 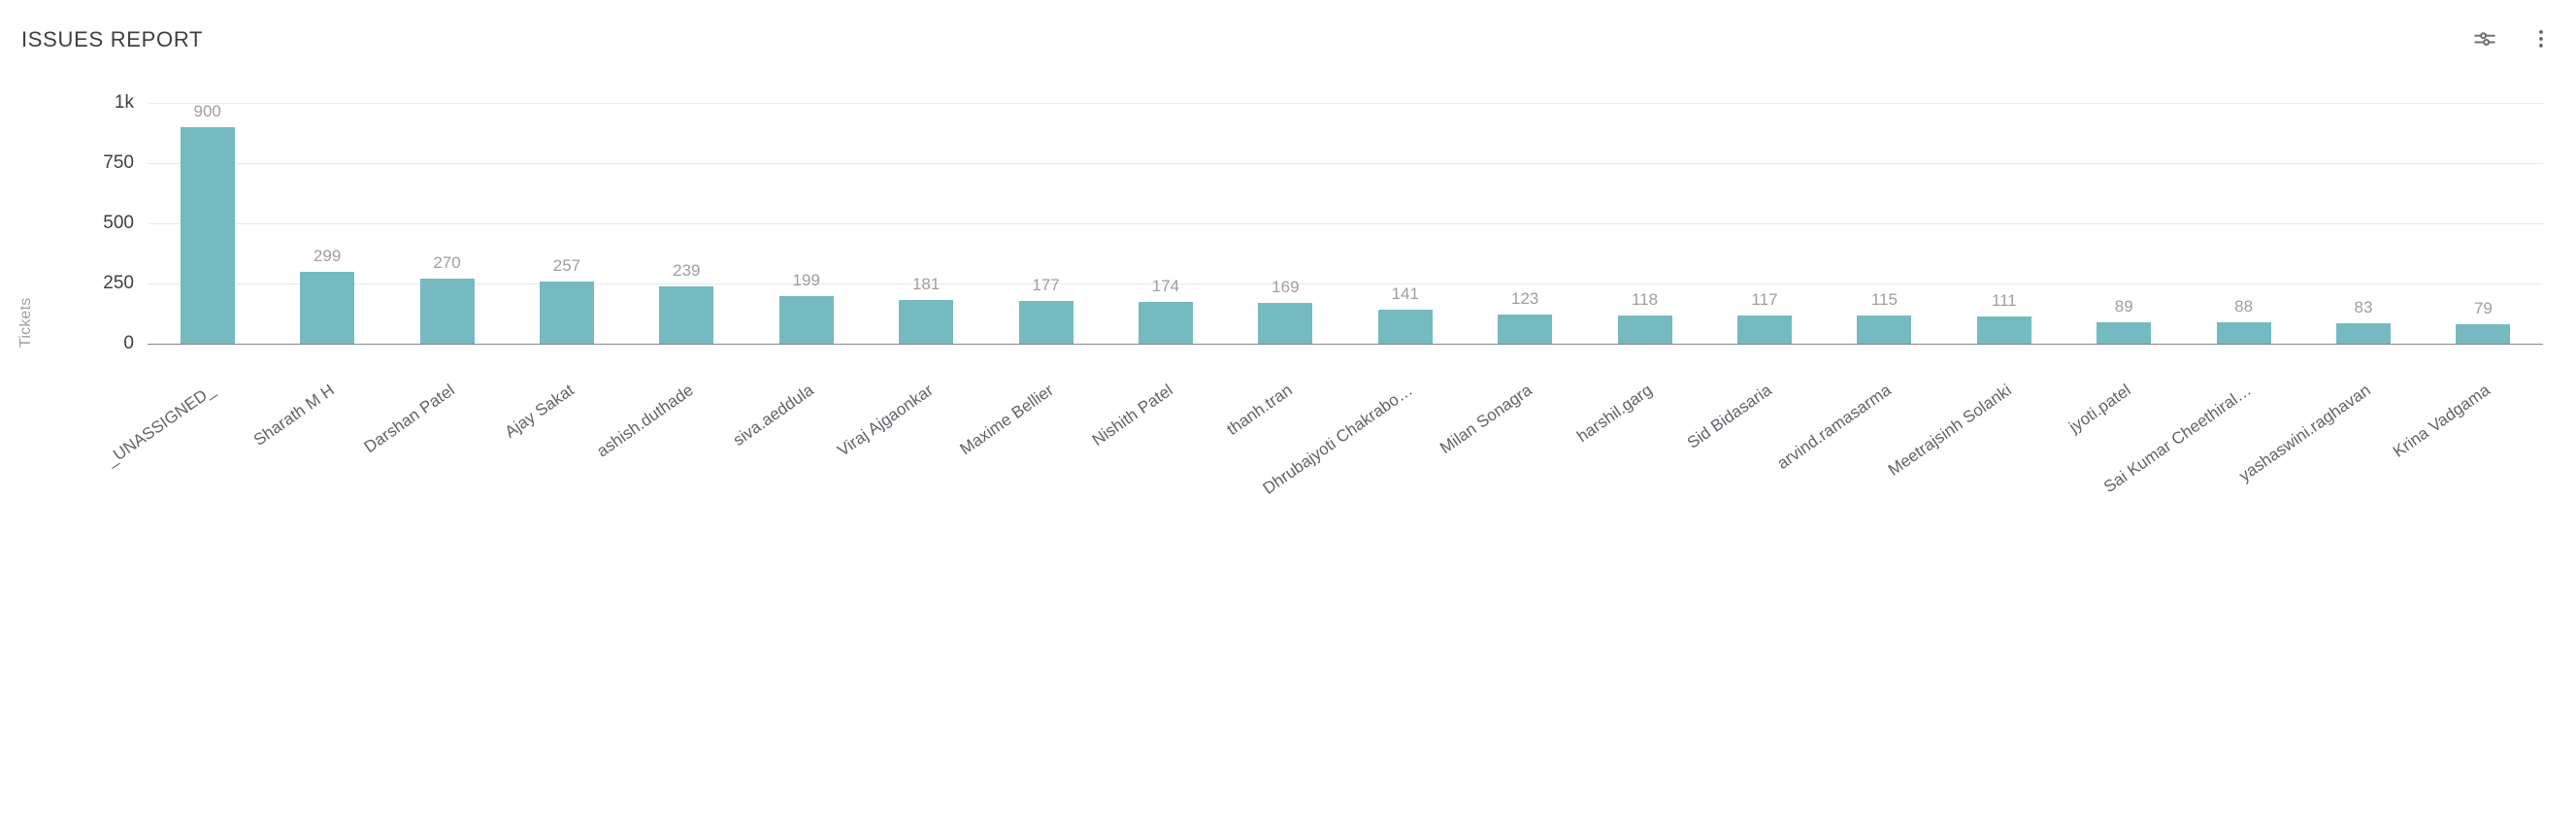 What do you see at coordinates (433, 475) in the screenshot?
I see `x-label-slot: Darshan Patel` at bounding box center [433, 475].